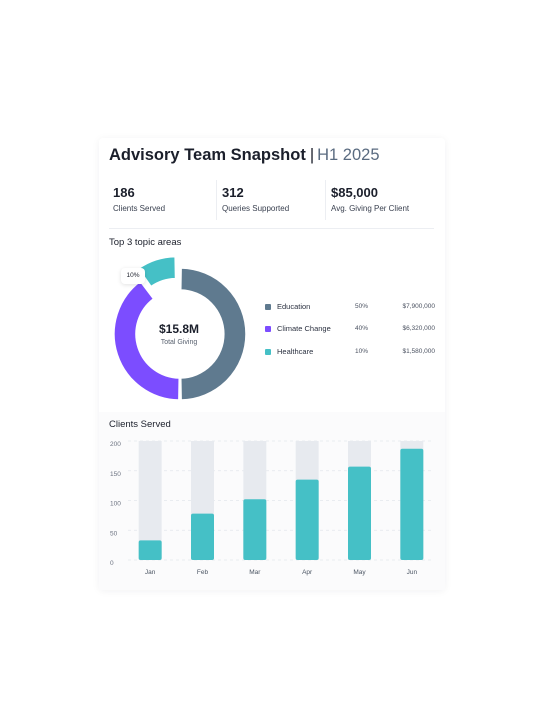 This screenshot has height=725, width=543. What do you see at coordinates (179, 342) in the screenshot?
I see `total-giving-label: Total Giving` at bounding box center [179, 342].